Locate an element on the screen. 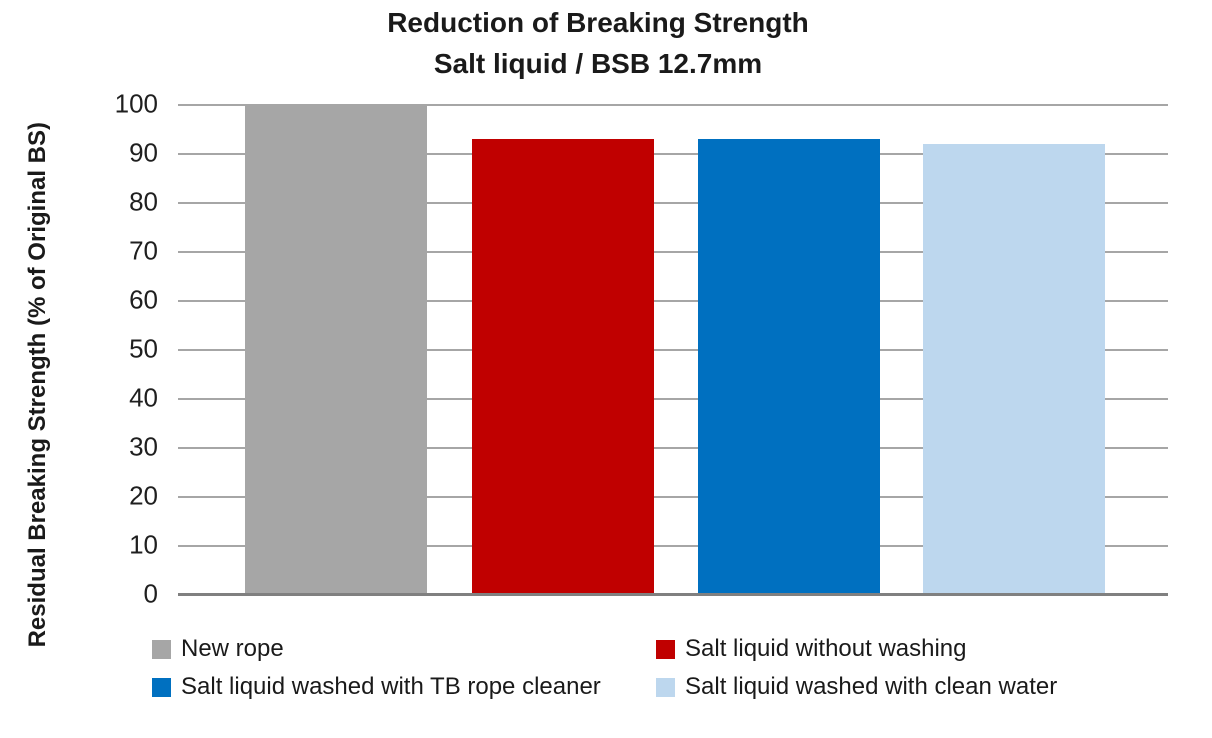 Image resolution: width=1212 pixels, height=738 pixels. chart-title-line2: Salt liquid / BSB 12.7mm is located at coordinates (598, 63).